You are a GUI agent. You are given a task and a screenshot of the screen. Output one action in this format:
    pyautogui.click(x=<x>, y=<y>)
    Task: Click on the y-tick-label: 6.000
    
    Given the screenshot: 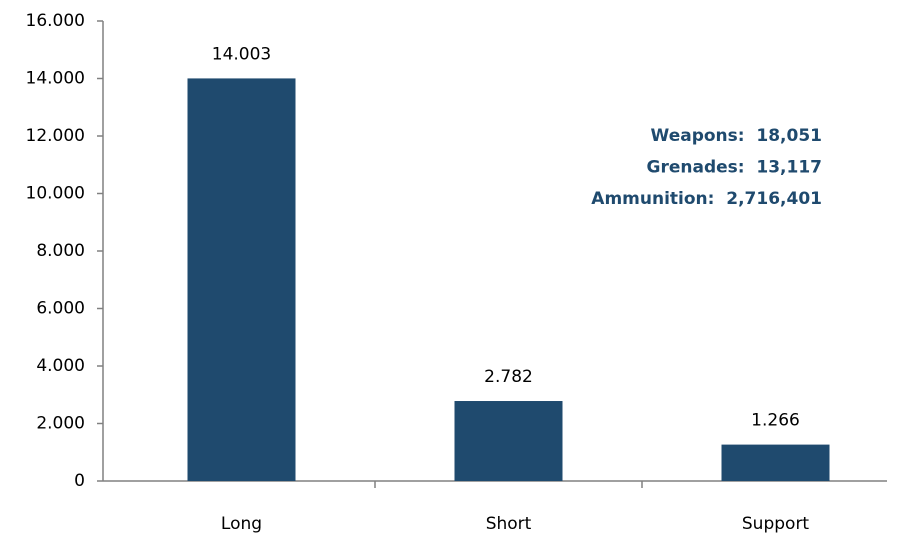 What is the action you would take?
    pyautogui.click(x=60, y=309)
    